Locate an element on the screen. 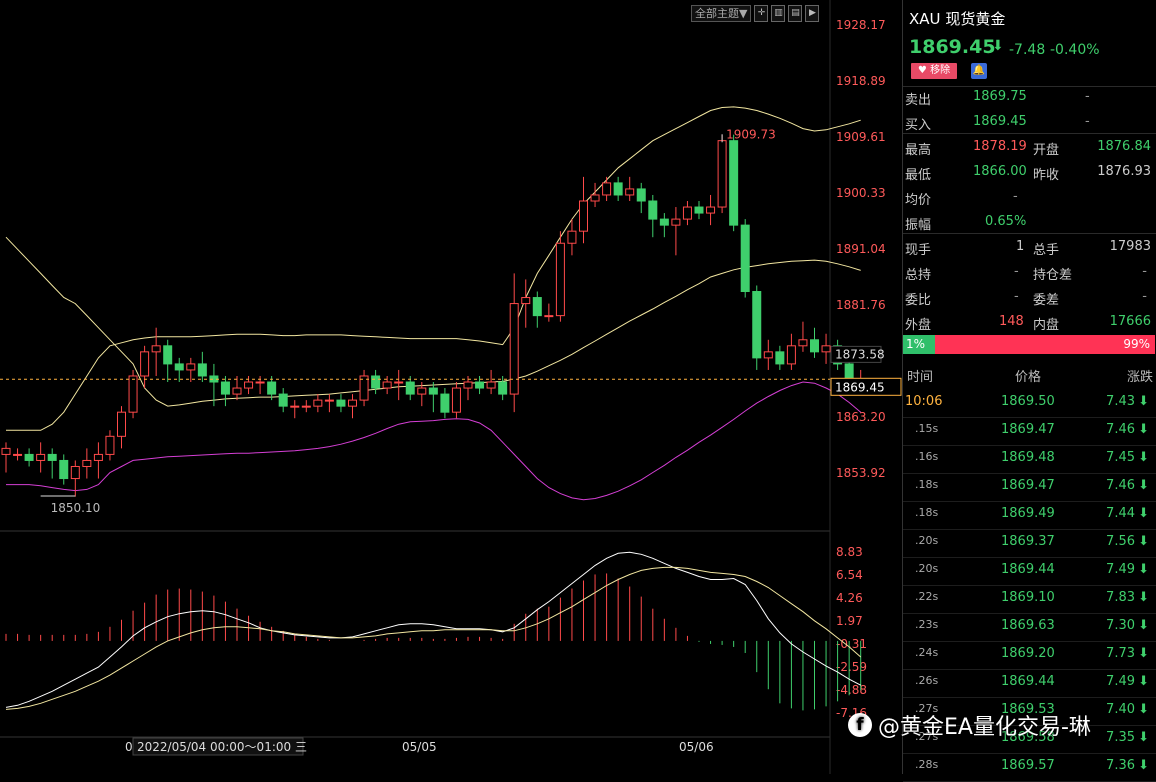 This screenshot has height=782, width=1156. theme-dropdown: 全部主题▼ is located at coordinates (721, 13).